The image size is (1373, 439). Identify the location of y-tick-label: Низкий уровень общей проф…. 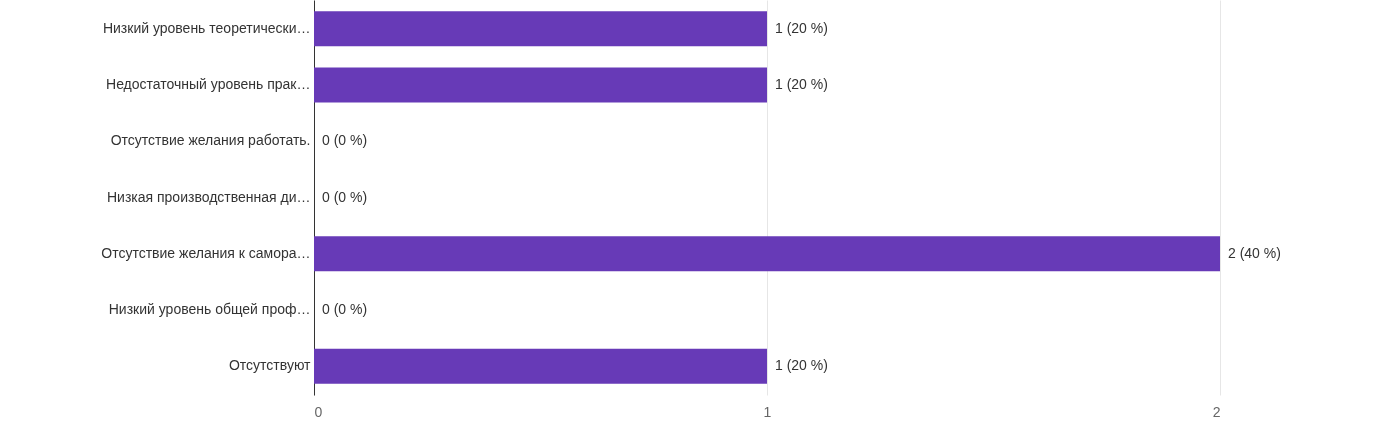
(209, 309).